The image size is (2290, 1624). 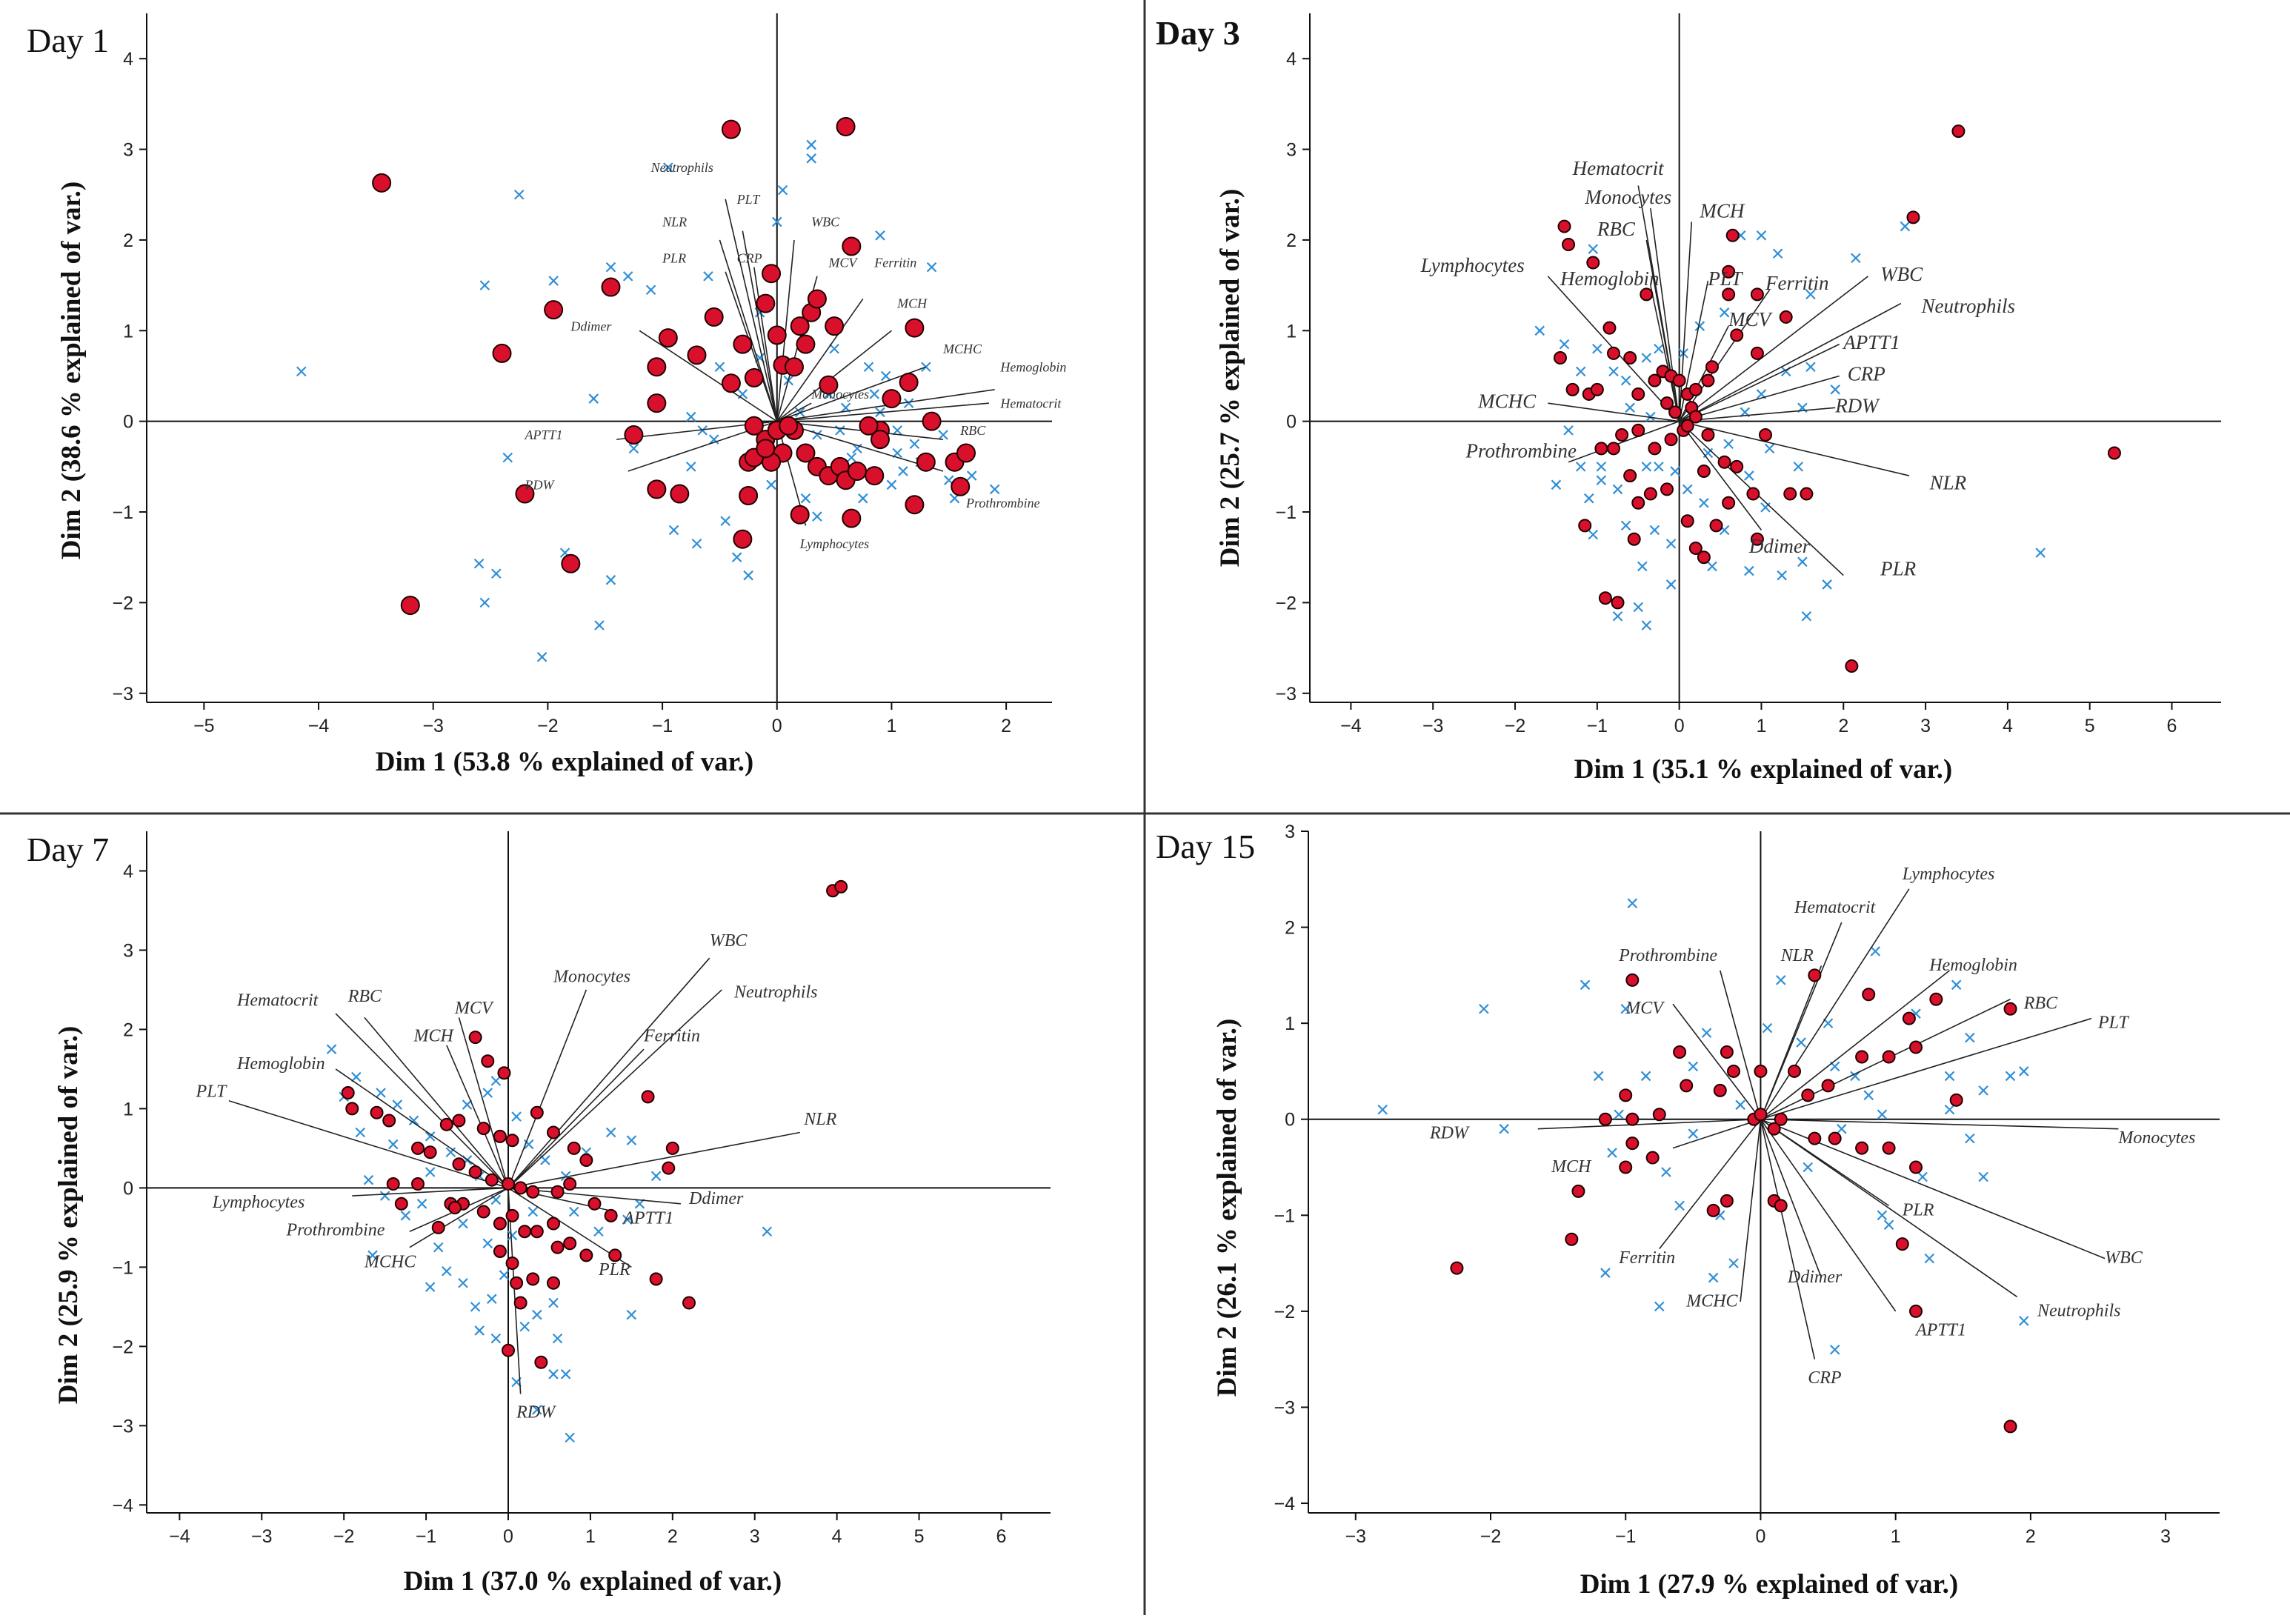 I want to click on y-tick-label: 2, so click(x=1290, y=928).